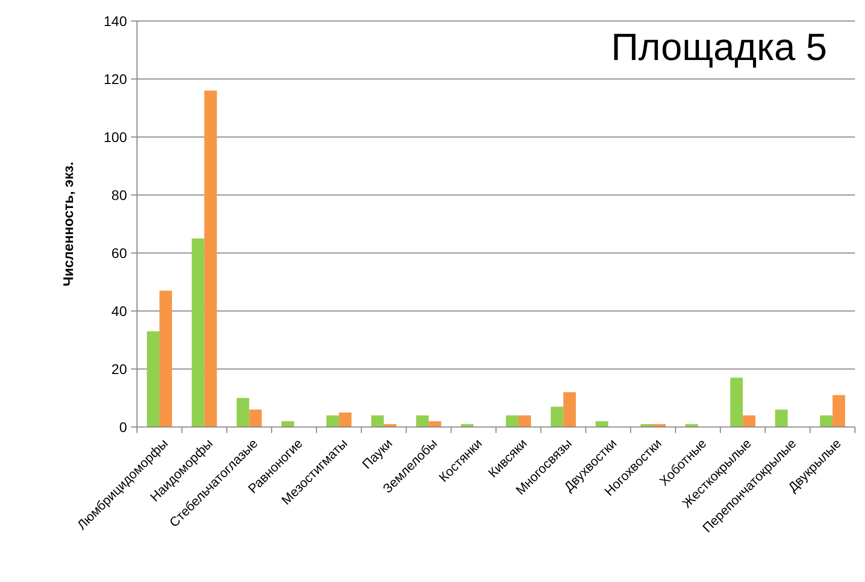  Describe the element at coordinates (119, 252) in the screenshot. I see `y-tick-label: 60` at that location.